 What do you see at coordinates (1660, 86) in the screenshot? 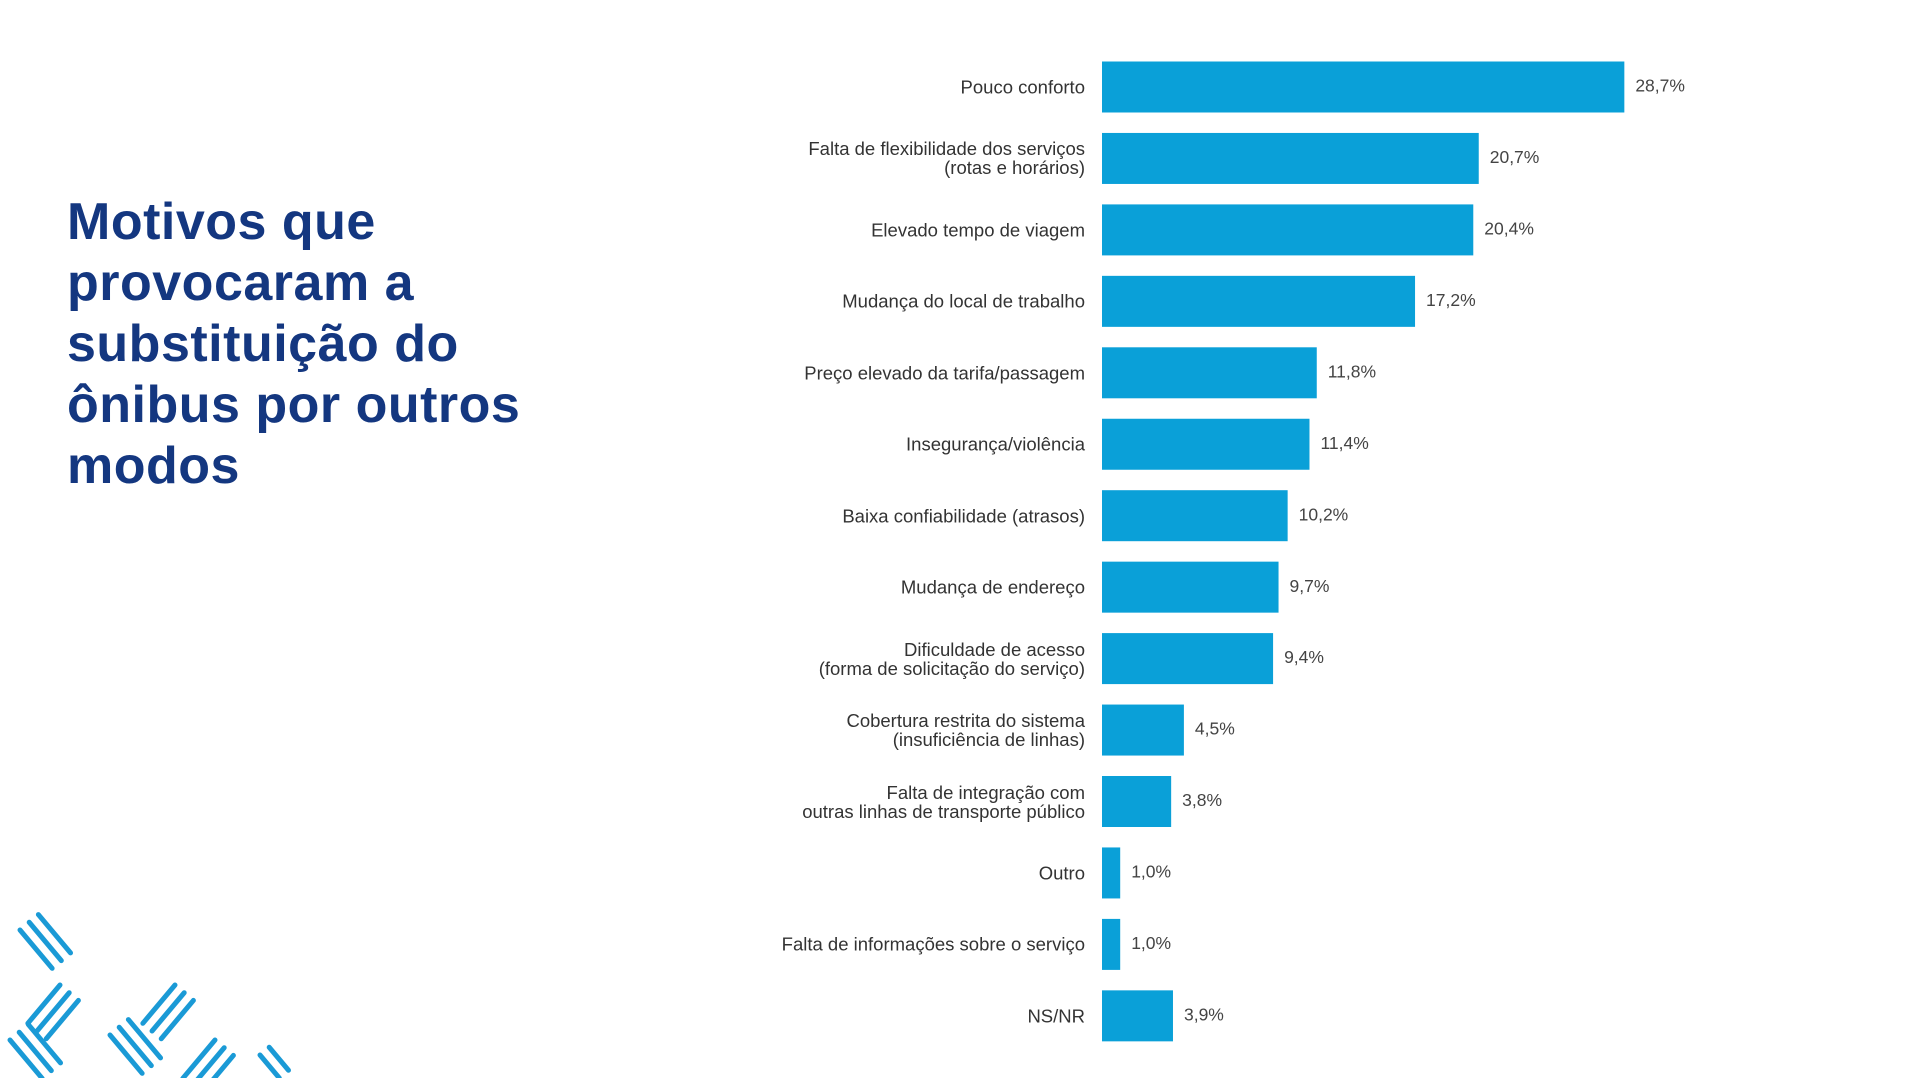
I see `value-label: 28,7%` at bounding box center [1660, 86].